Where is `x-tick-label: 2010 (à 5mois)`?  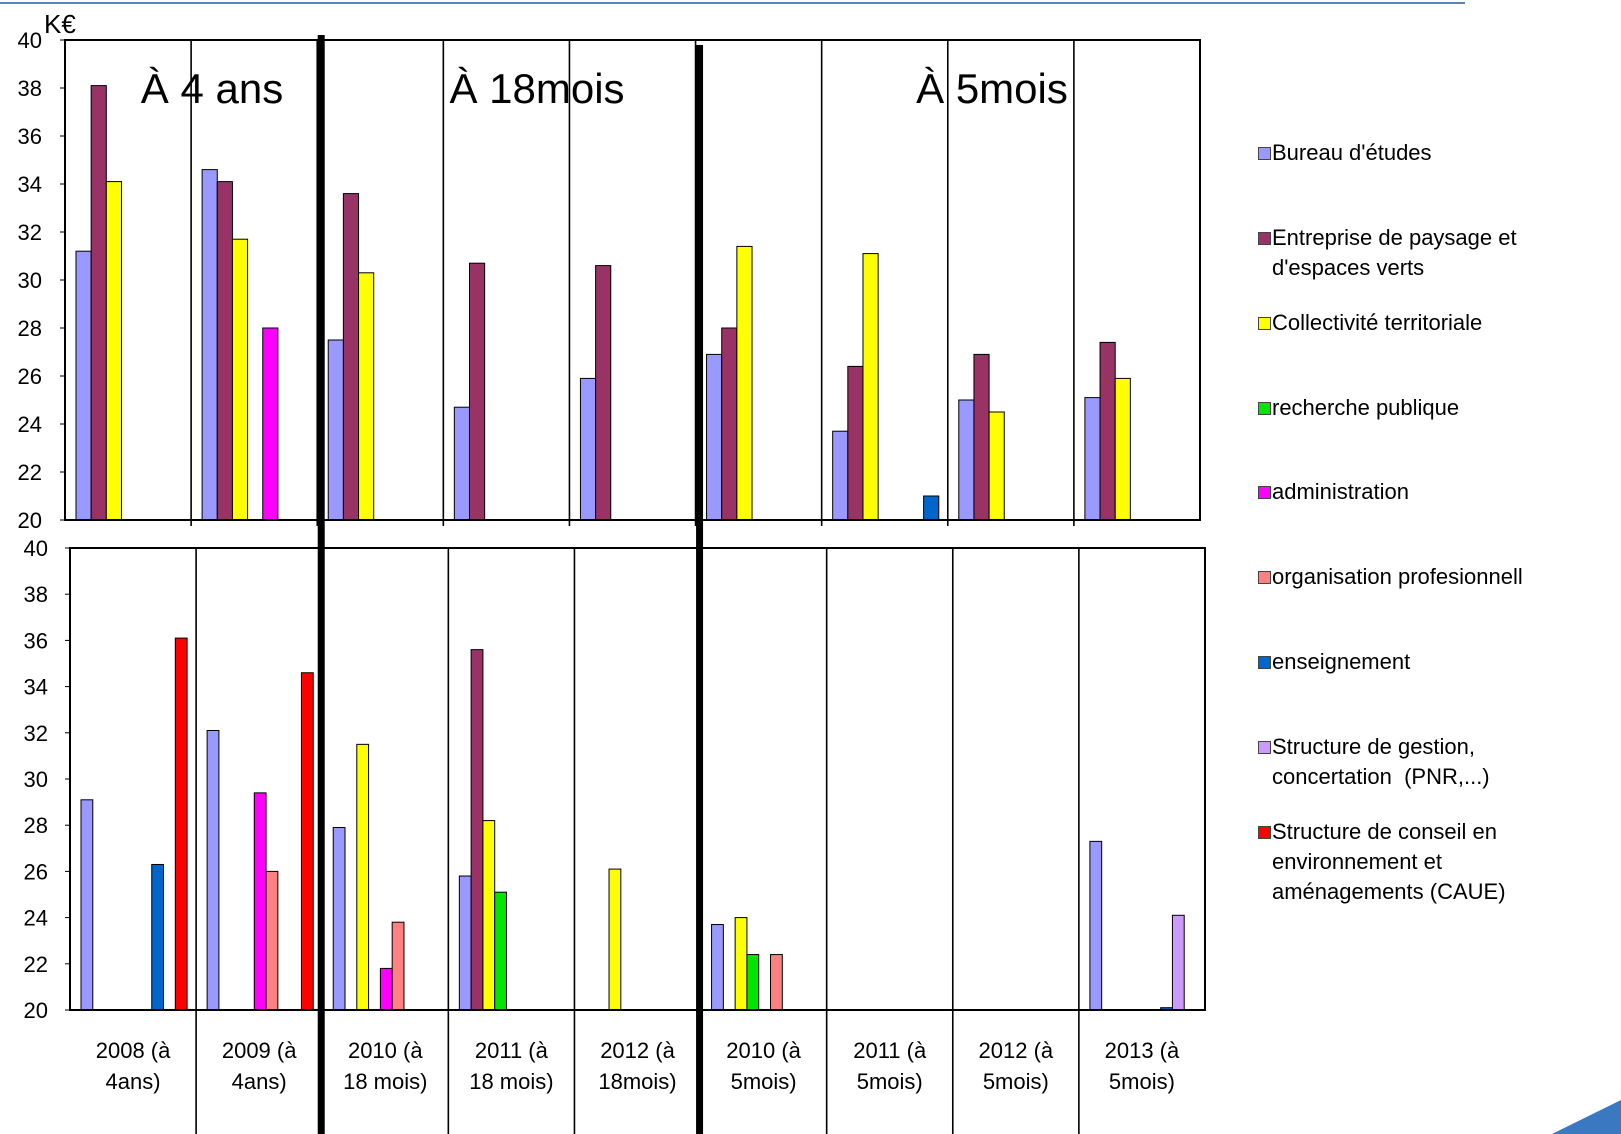
x-tick-label: 2010 (à 5mois) is located at coordinates (763, 1066).